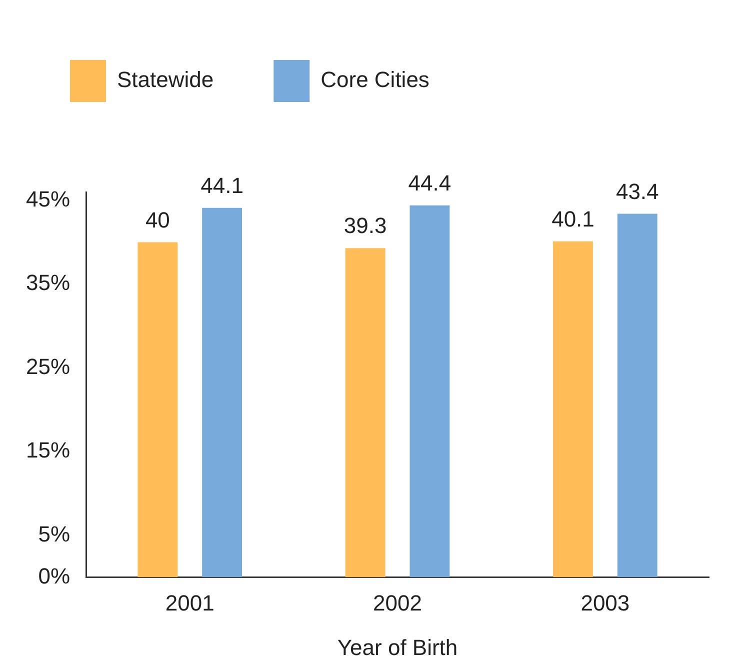 This screenshot has width=729, height=666. I want to click on y-tick-label: 5%, so click(54, 533).